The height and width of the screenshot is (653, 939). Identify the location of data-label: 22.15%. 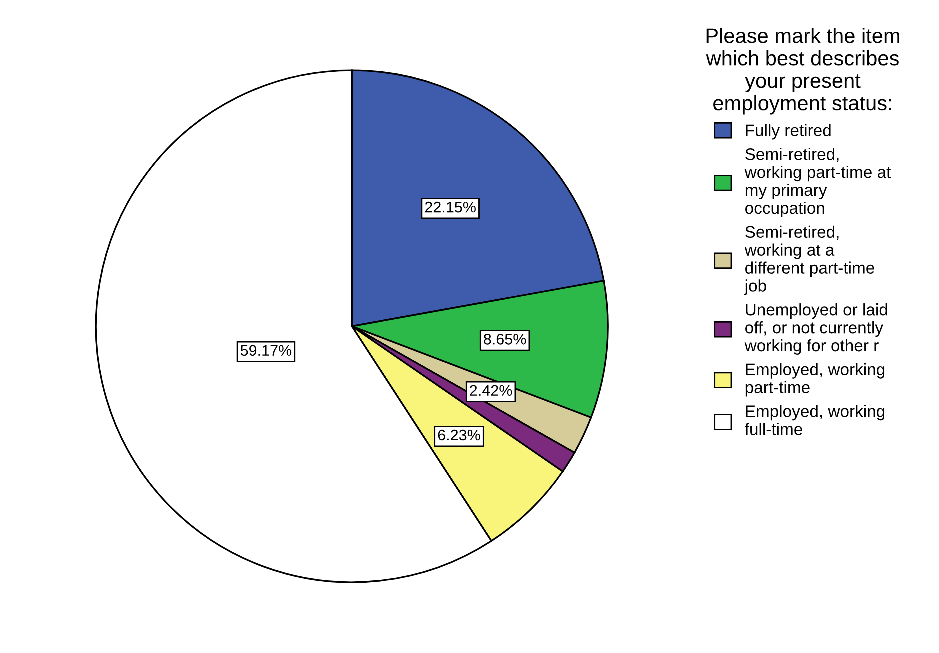
(450, 207).